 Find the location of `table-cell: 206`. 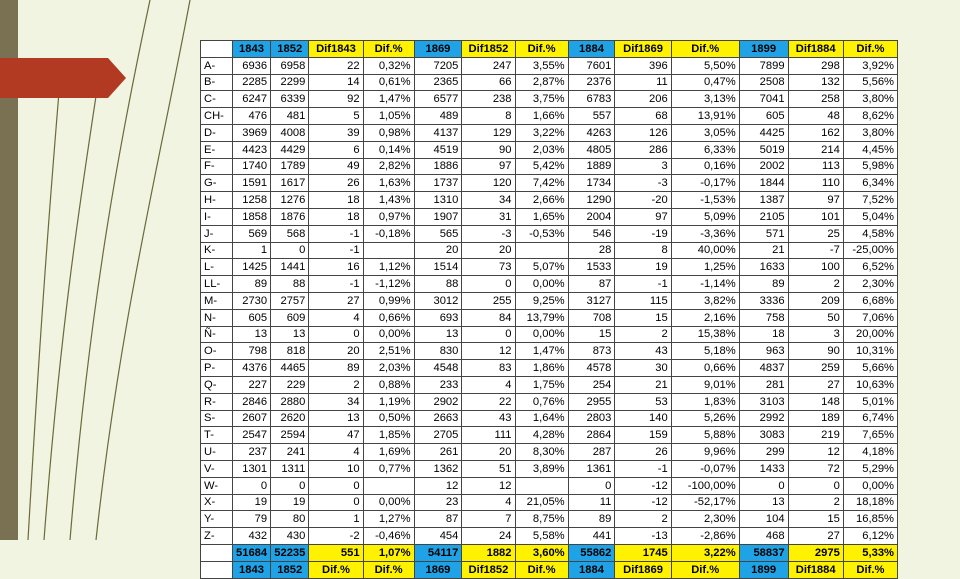

table-cell: 206 is located at coordinates (643, 99).